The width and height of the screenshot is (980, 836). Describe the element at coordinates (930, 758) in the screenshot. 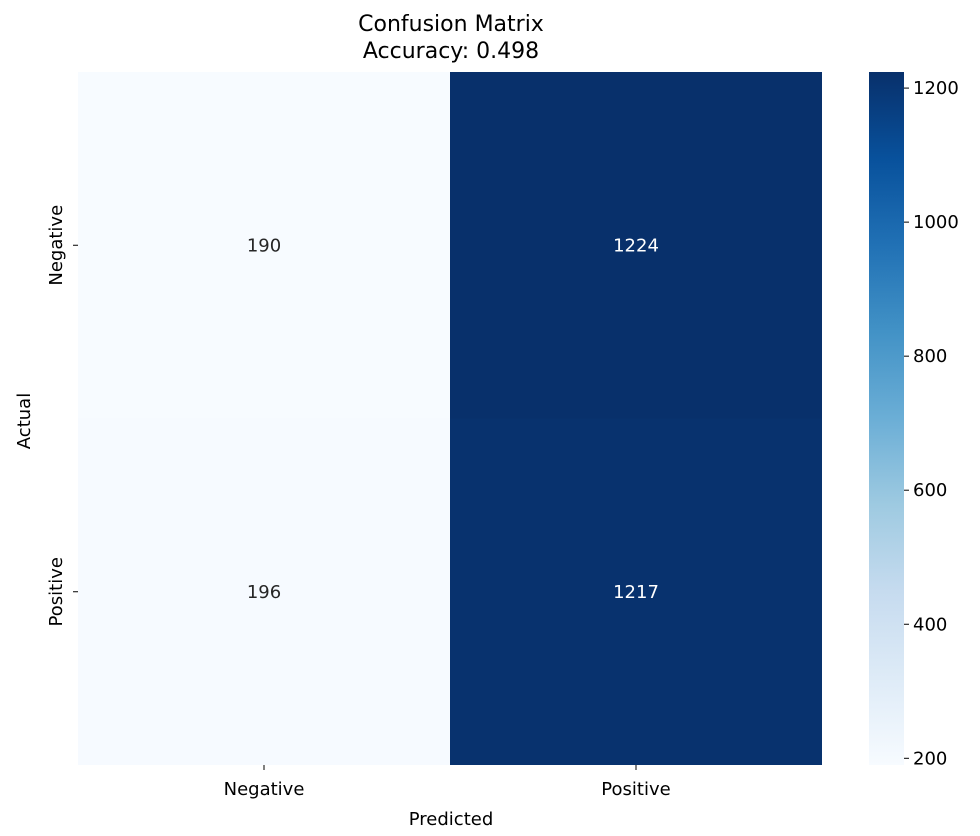

I see `colorbar-tick-label: 200` at that location.